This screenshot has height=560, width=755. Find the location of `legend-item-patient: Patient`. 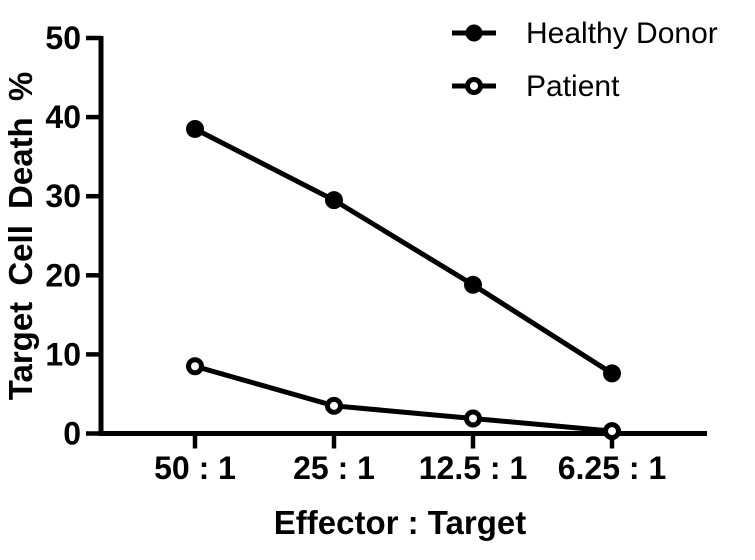

legend-item-patient: Patient is located at coordinates (536, 86).